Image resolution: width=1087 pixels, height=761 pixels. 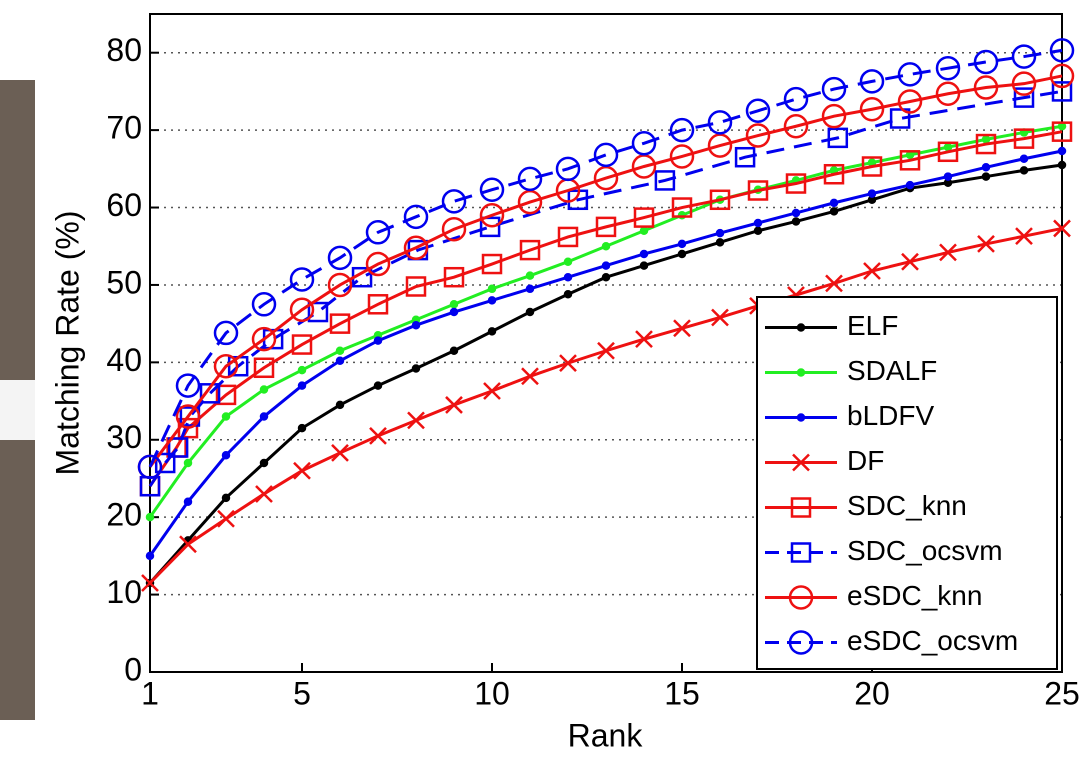 What do you see at coordinates (124, 205) in the screenshot?
I see `y-tick-label: 60` at bounding box center [124, 205].